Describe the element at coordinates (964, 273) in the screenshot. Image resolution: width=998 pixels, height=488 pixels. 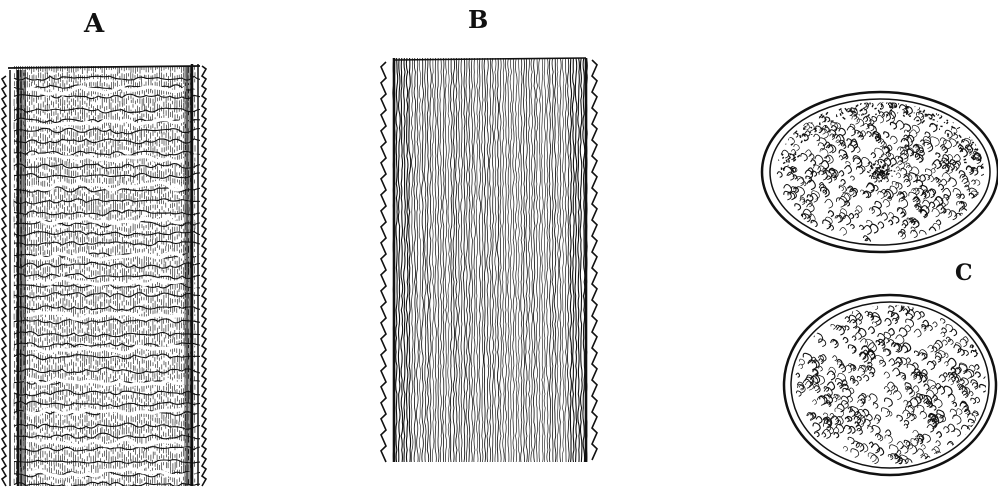
I see `panel-label-c: C` at that location.